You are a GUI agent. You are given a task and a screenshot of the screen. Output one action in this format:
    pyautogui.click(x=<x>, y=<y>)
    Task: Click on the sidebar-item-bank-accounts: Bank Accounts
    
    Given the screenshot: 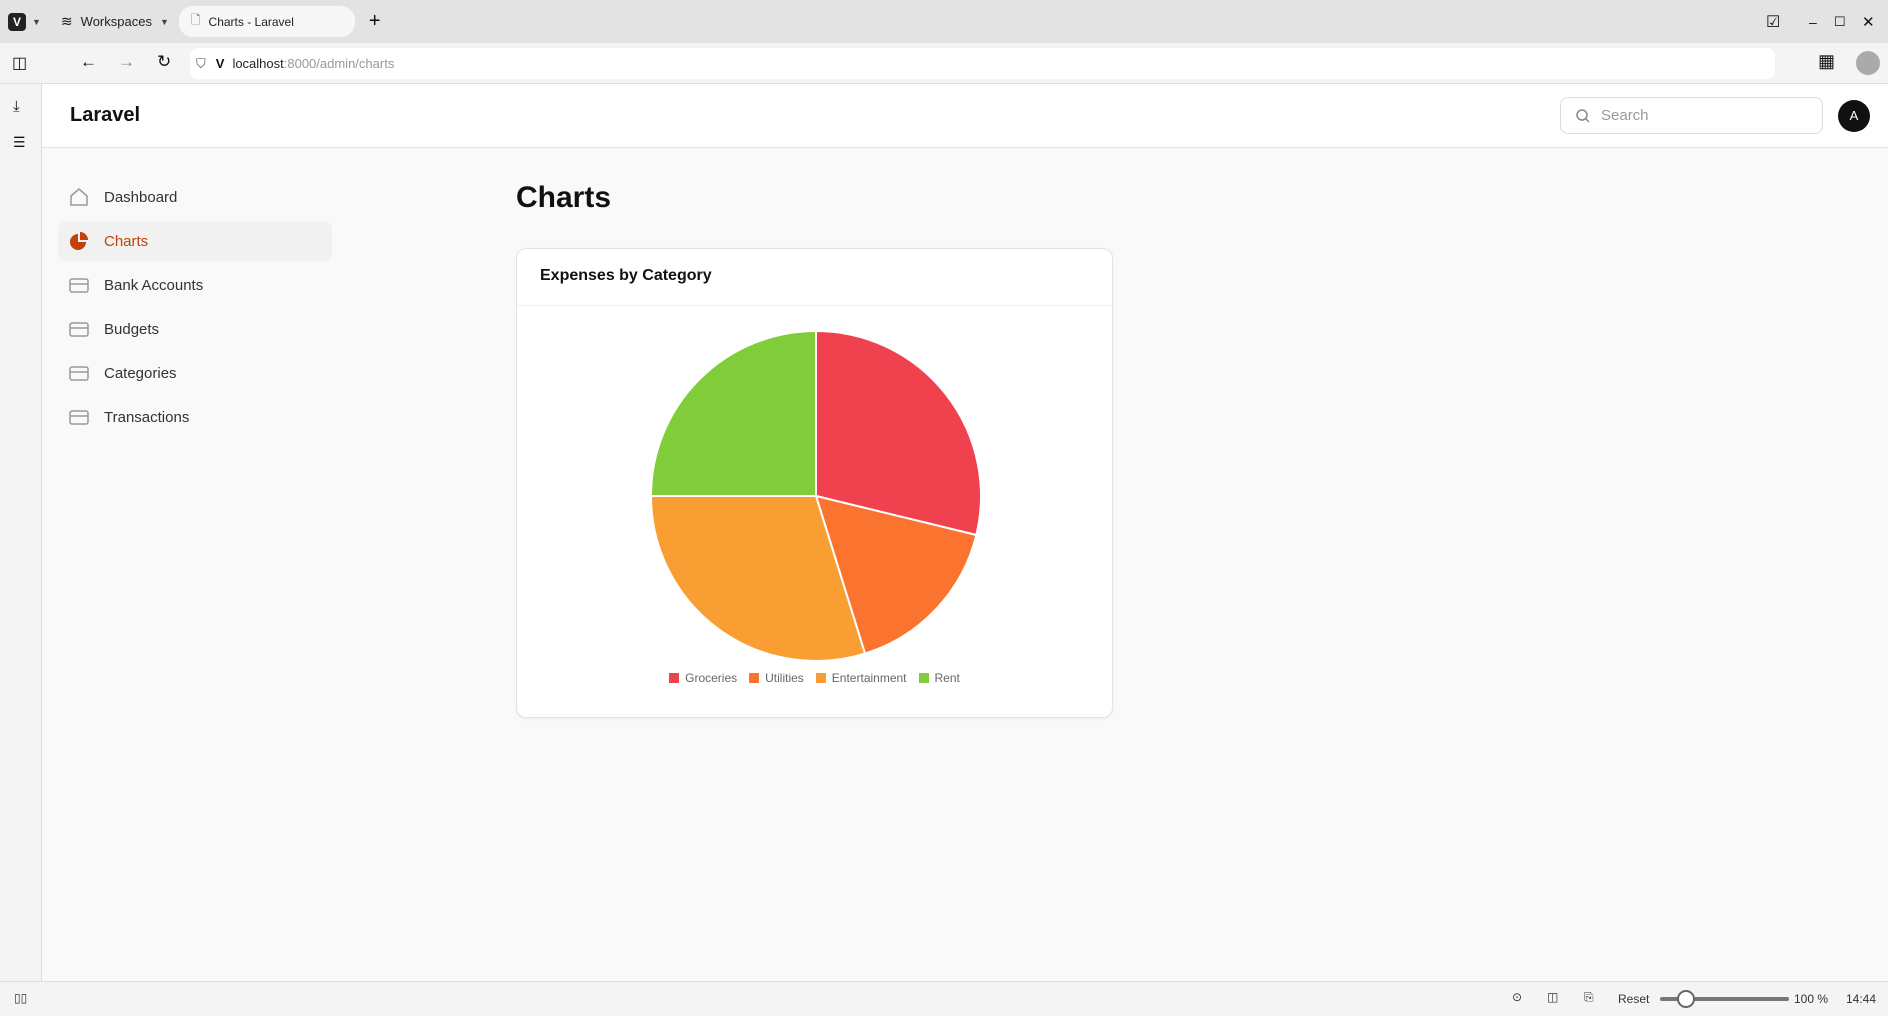 What is the action you would take?
    pyautogui.click(x=195, y=285)
    